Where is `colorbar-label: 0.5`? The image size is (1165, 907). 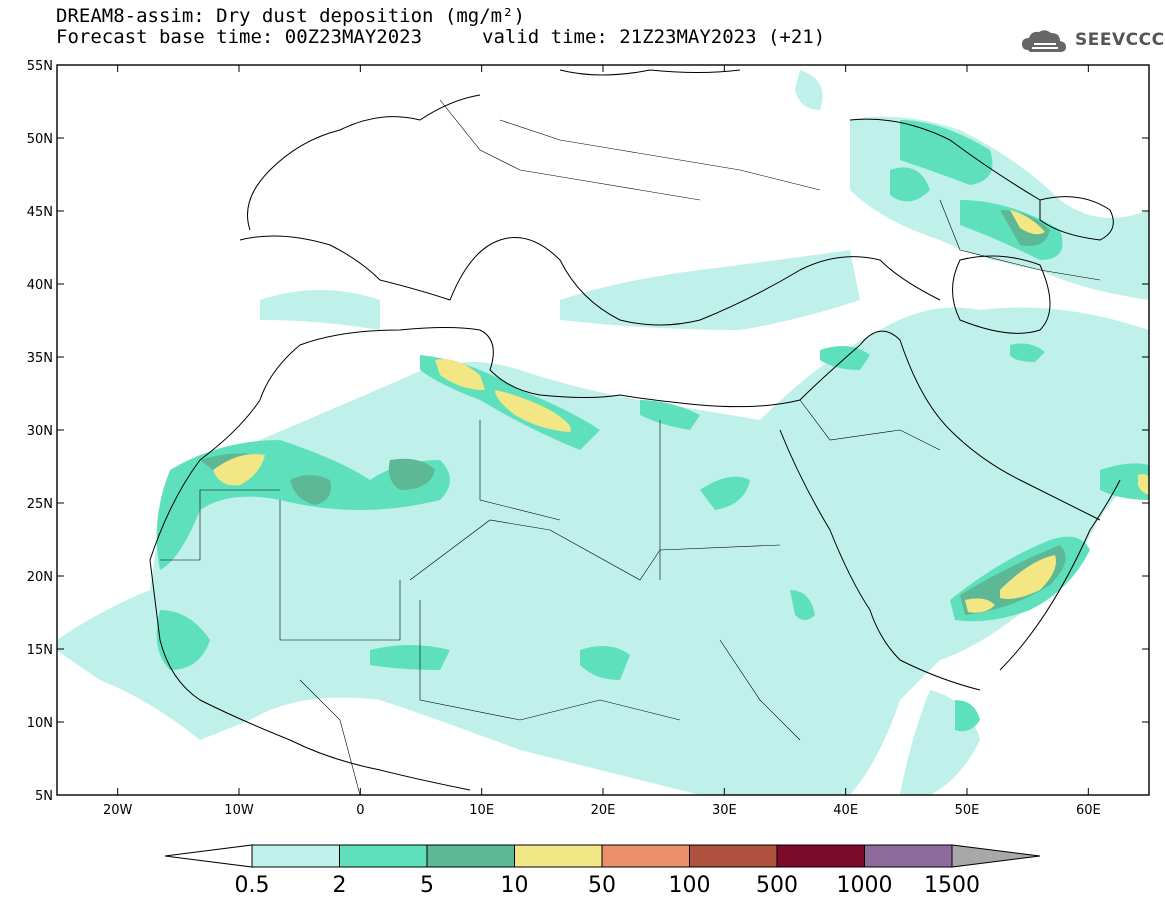
colorbar-label: 0.5 is located at coordinates (252, 885).